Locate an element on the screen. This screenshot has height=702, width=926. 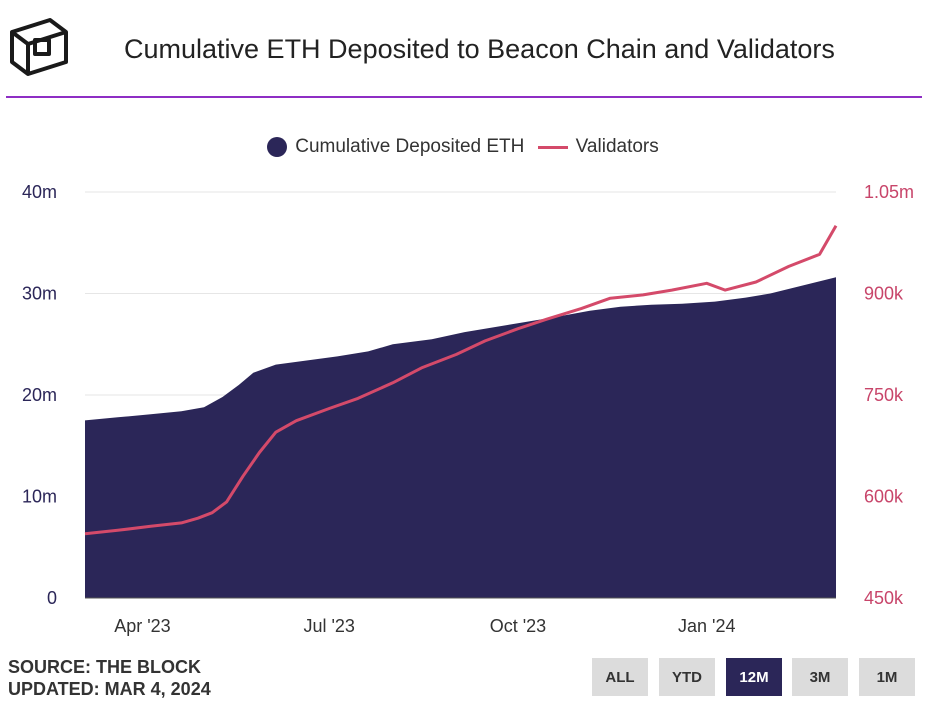
y-axis-right-ticks: 450k 600k 750k 900k 1.05m is located at coordinates (889, 395).